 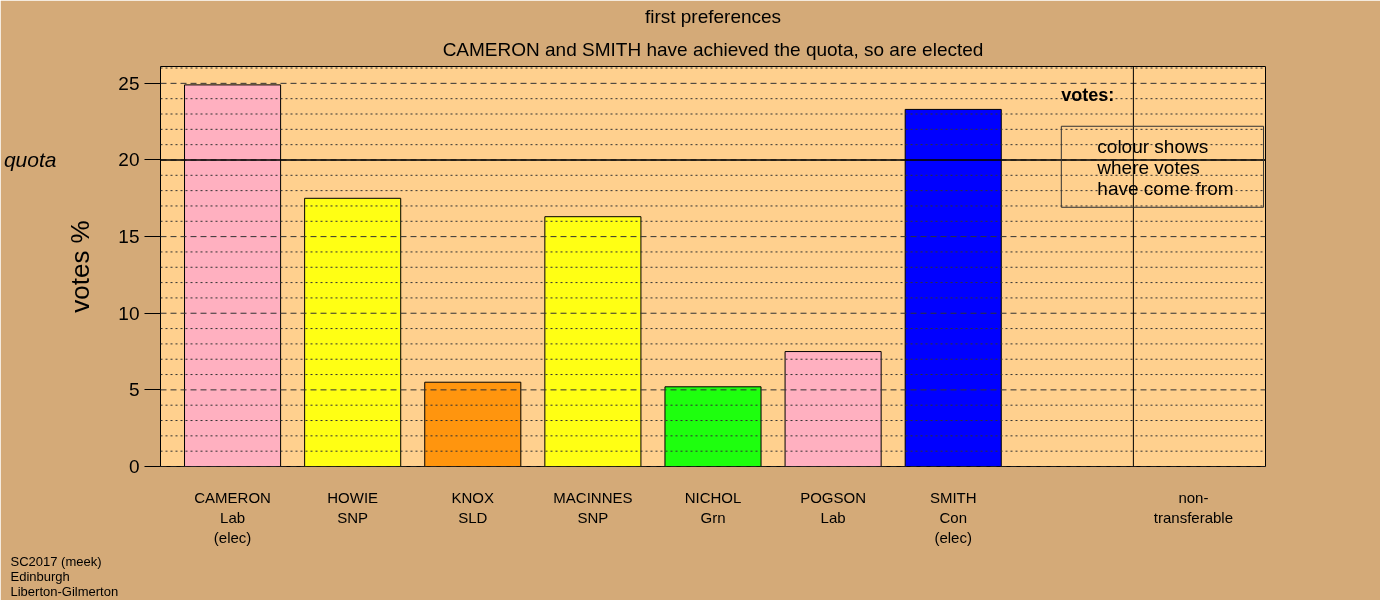 What do you see at coordinates (713, 16) in the screenshot?
I see `chart-title: first preferences` at bounding box center [713, 16].